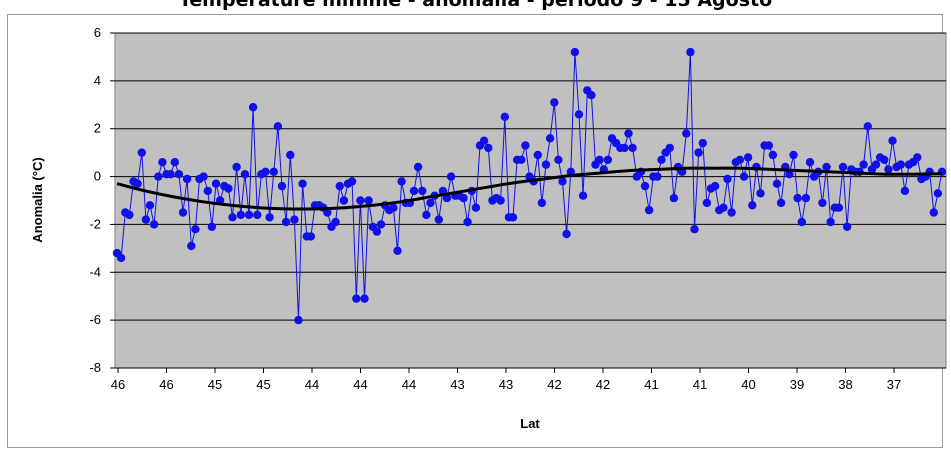 Image resolution: width=951 pixels, height=451 pixels. I want to click on y-tick-label: 2, so click(97, 128).